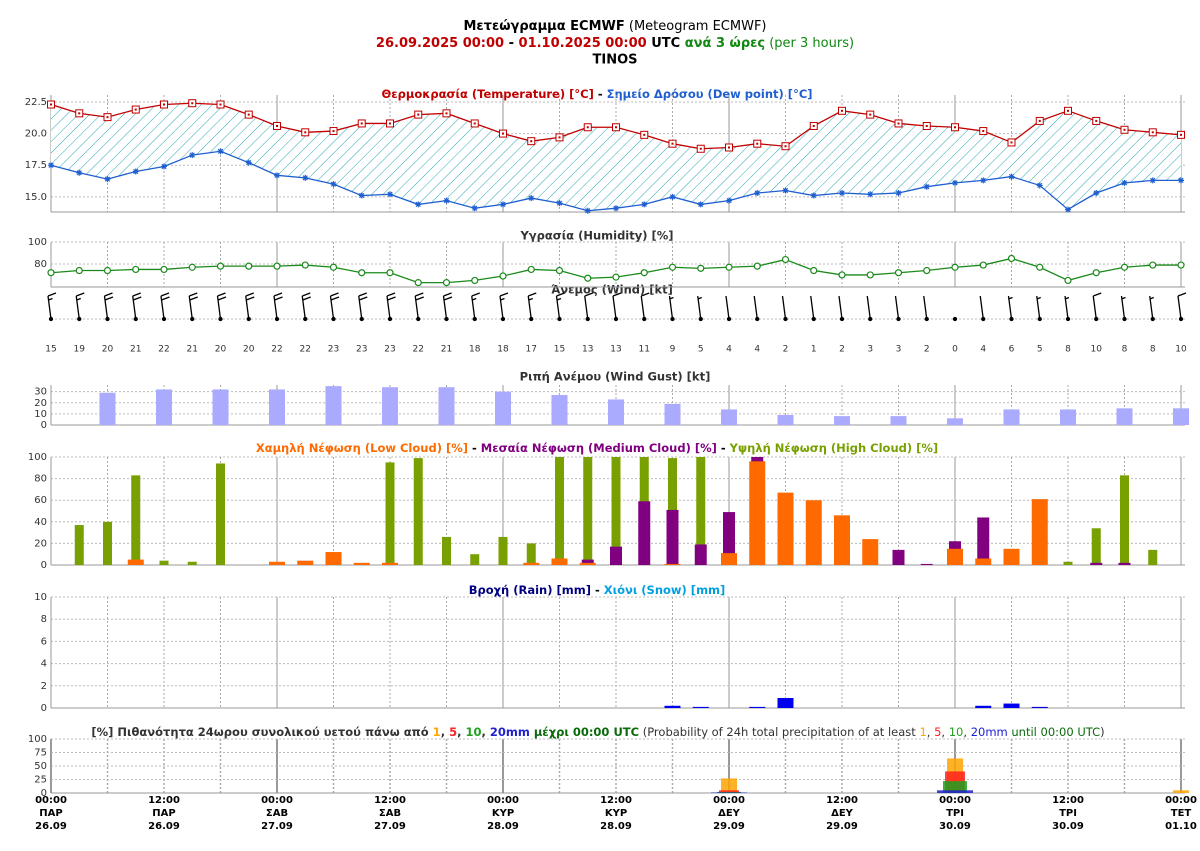 The width and height of the screenshot is (1200, 851). Describe the element at coordinates (51, 800) in the screenshot. I see `x-tick-label: 00:00` at that location.